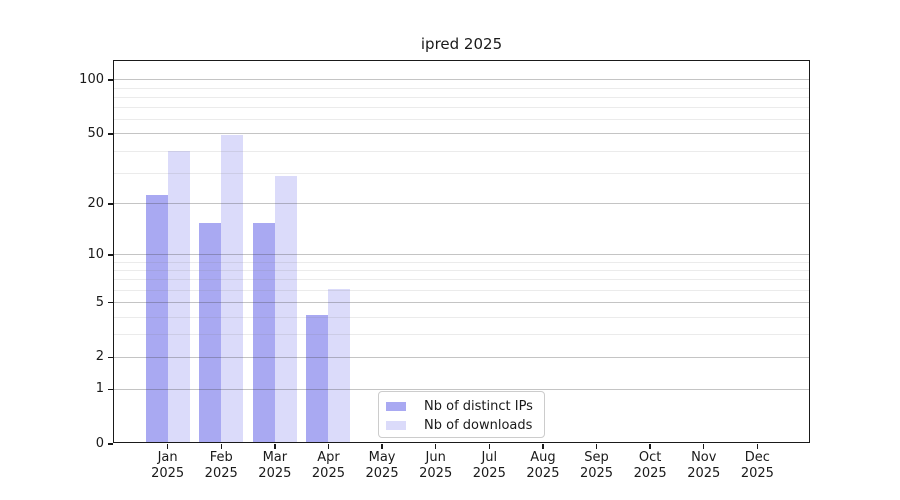 The image size is (900, 500). I want to click on legend: Nb of distinct IPs Nb of downloads, so click(461, 414).